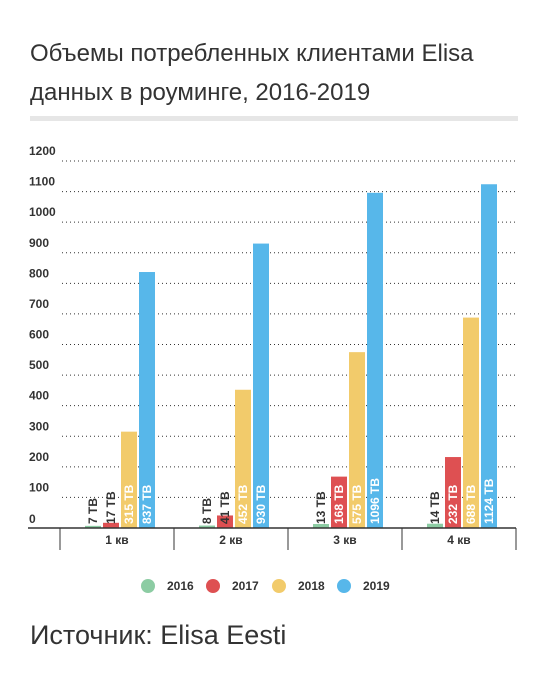 The width and height of the screenshot is (546, 683). What do you see at coordinates (93, 511) in the screenshot?
I see `data-label: 7 TB` at bounding box center [93, 511].